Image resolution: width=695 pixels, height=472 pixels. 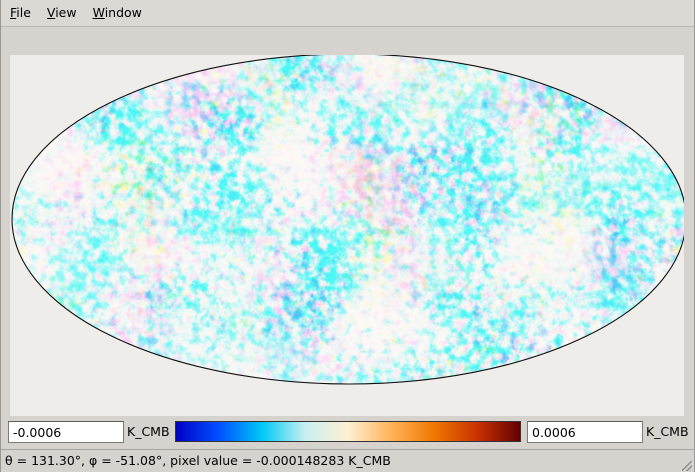 I want to click on menu-file-label: ile, so click(x=23, y=12).